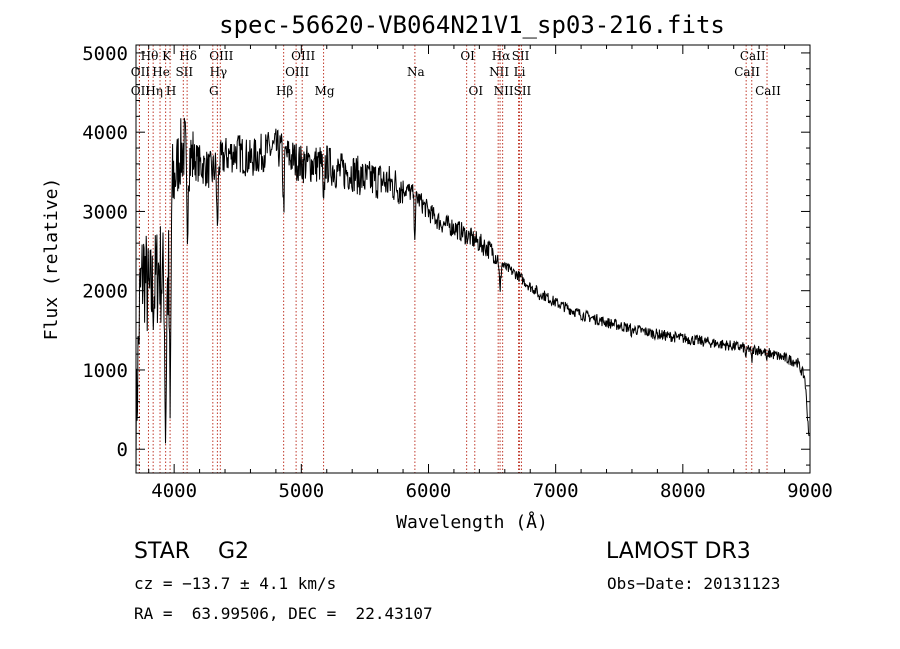  What do you see at coordinates (472, 522) in the screenshot?
I see `x-axis-label: Wavelength (Å)` at bounding box center [472, 522].